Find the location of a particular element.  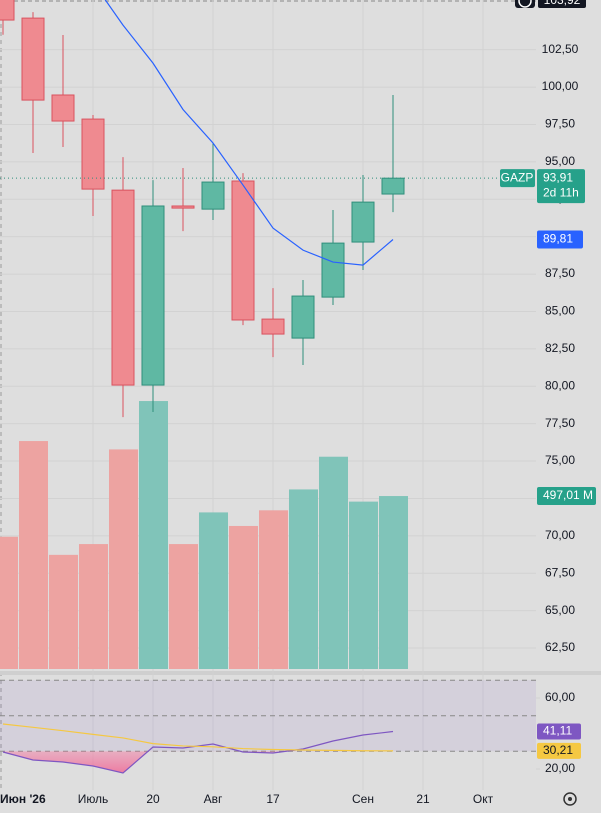

osc-tick-label: 60,00 is located at coordinates (560, 697).